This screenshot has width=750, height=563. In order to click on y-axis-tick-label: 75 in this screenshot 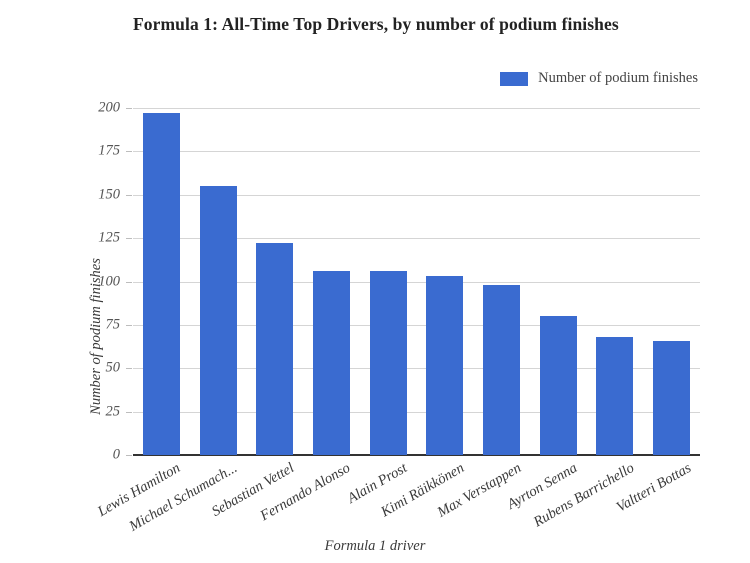, I will do `click(113, 324)`.